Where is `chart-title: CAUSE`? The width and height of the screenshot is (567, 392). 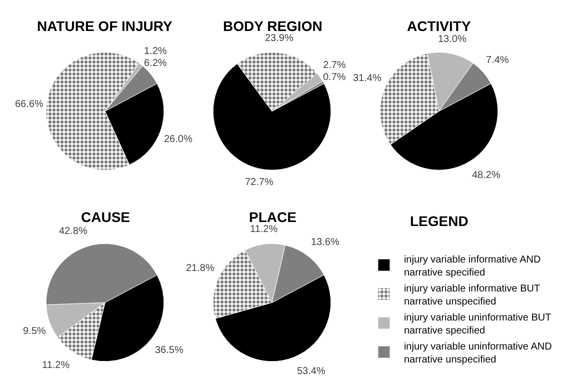
chart-title: CAUSE is located at coordinates (105, 217).